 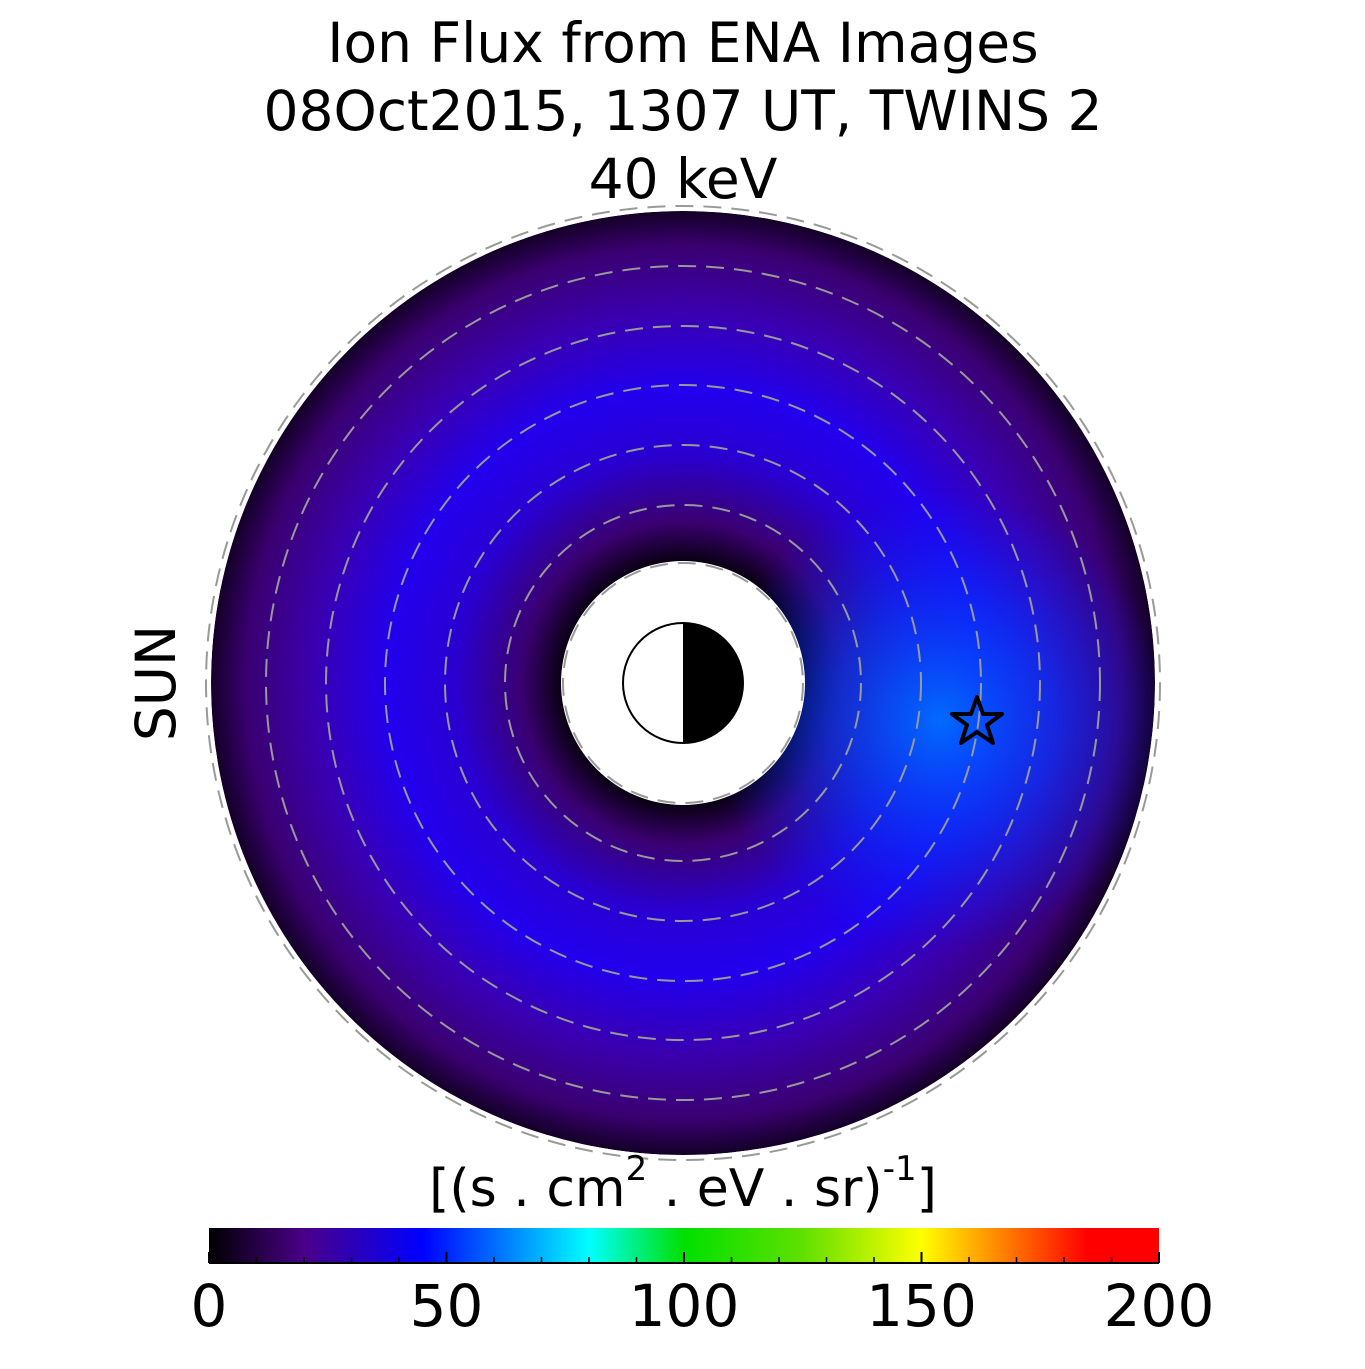 I want to click on title-line: 08Oct2015, 1307 UT, TWINS 2, so click(x=682, y=111).